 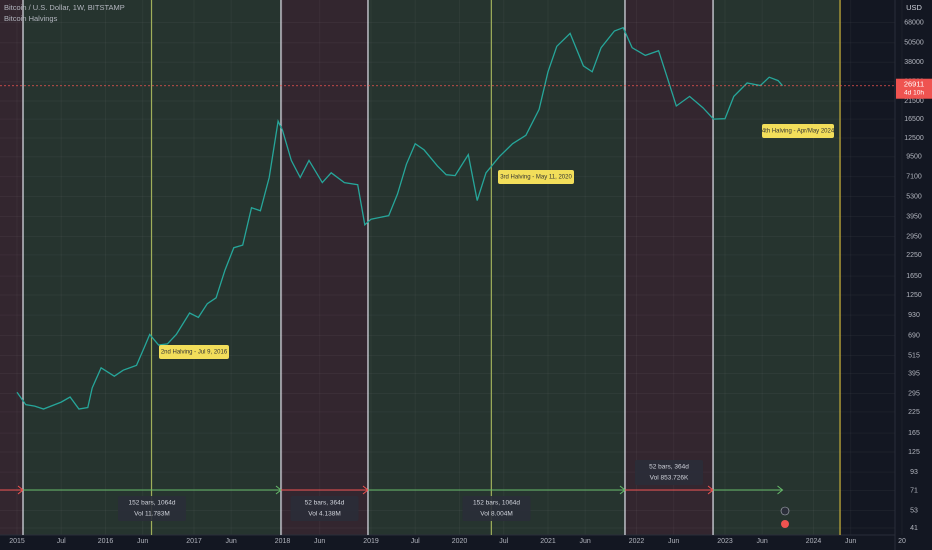 I want to click on x-tick-label: 2016, so click(x=106, y=541).